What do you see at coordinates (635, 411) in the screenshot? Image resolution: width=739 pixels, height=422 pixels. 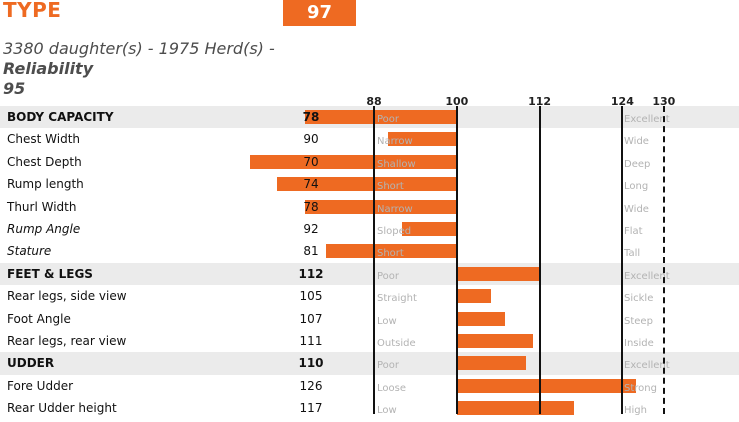 I see `scale-high-label: High` at bounding box center [635, 411].